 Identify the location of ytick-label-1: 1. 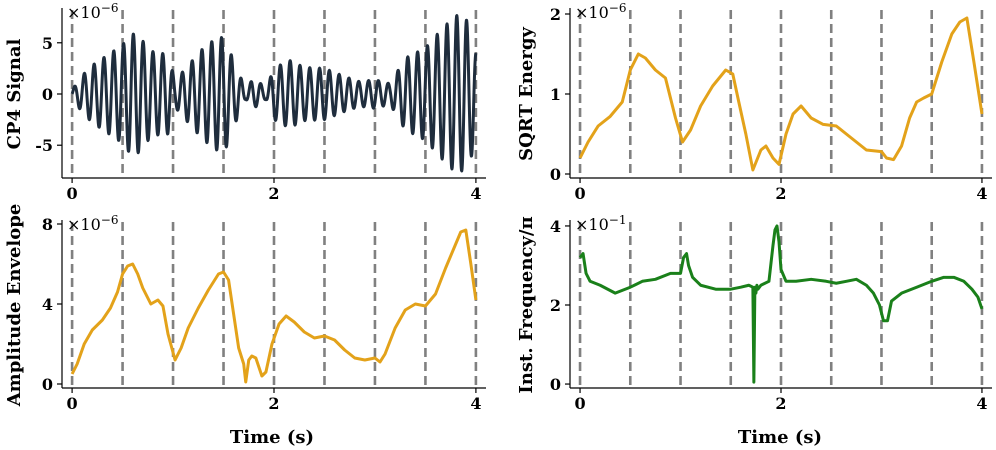
(555, 94).